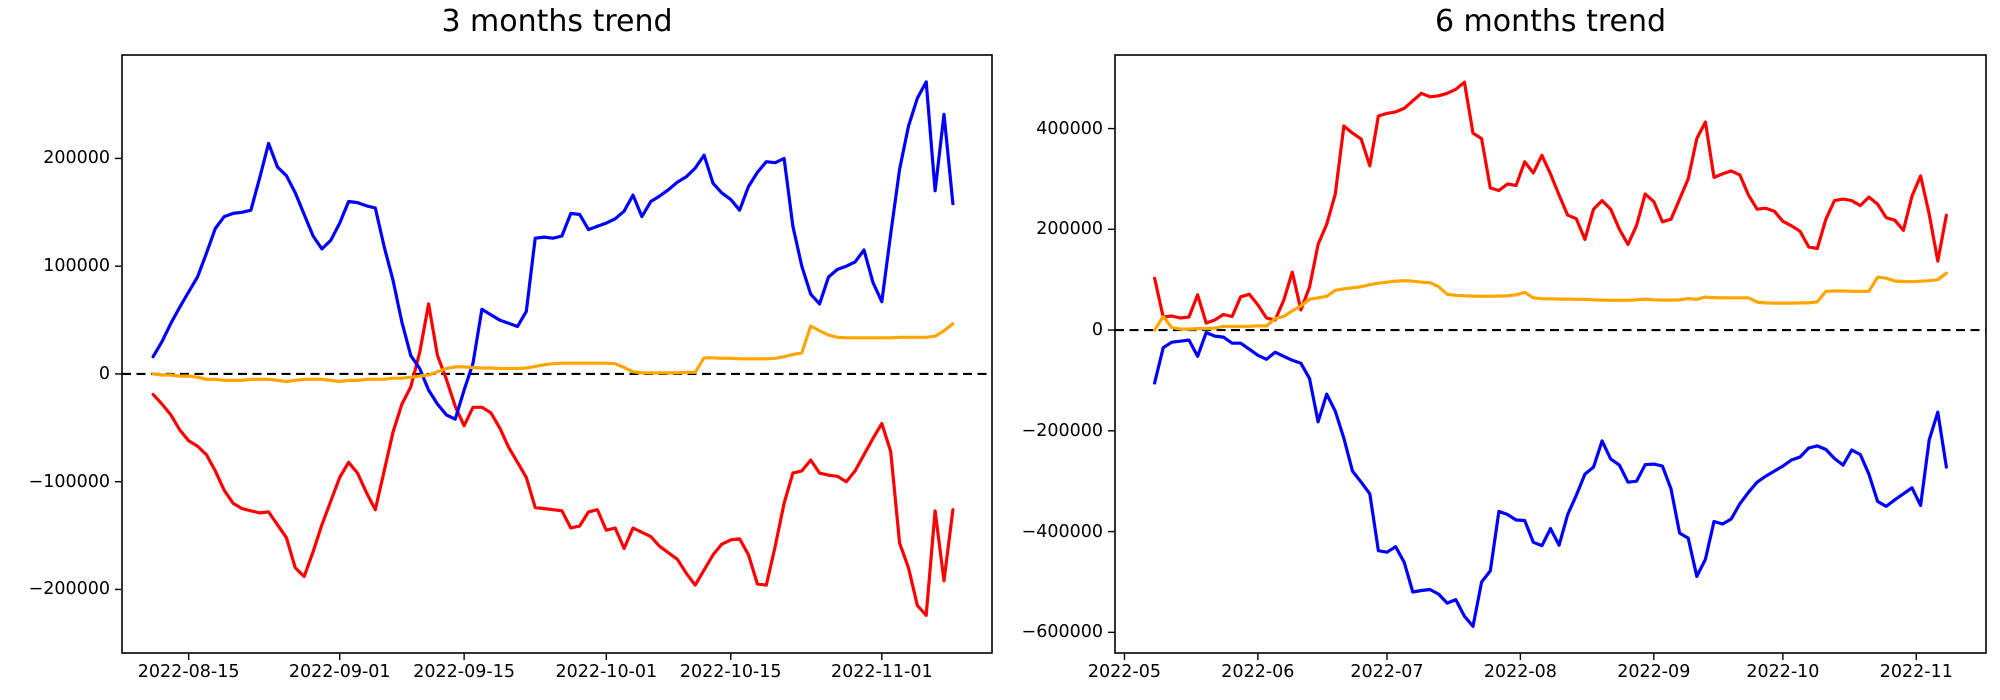 Image resolution: width=2000 pixels, height=700 pixels. What do you see at coordinates (464, 672) in the screenshot?
I see `x-tick-label: 2022-09-15` at bounding box center [464, 672].